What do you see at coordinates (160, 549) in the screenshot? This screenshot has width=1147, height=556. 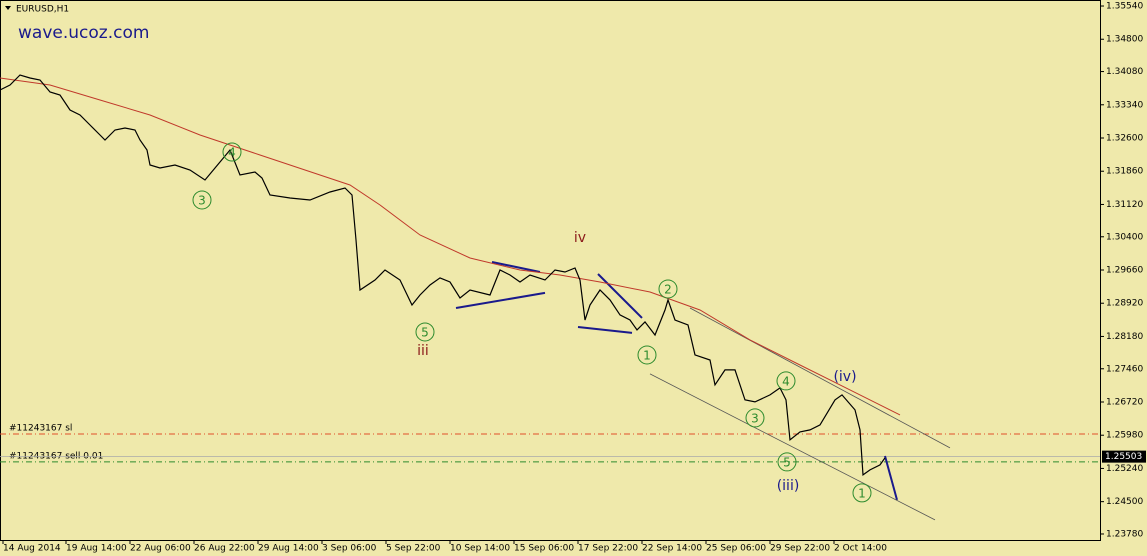 I see `x-tick-label: 22 Aug 06:00` at bounding box center [160, 549].